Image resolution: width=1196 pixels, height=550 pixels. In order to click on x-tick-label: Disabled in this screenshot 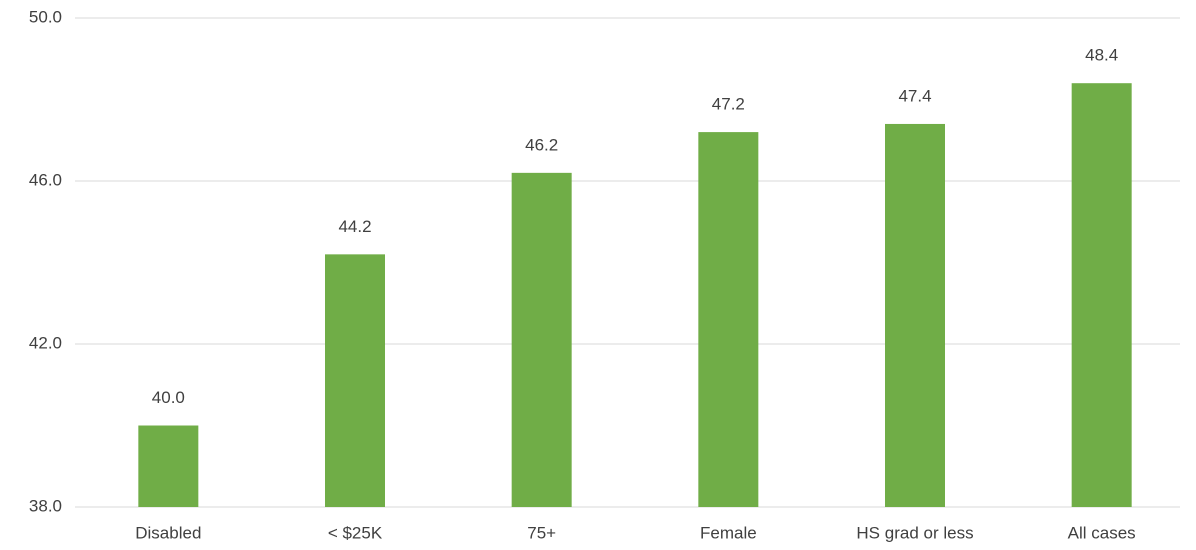, I will do `click(168, 532)`.